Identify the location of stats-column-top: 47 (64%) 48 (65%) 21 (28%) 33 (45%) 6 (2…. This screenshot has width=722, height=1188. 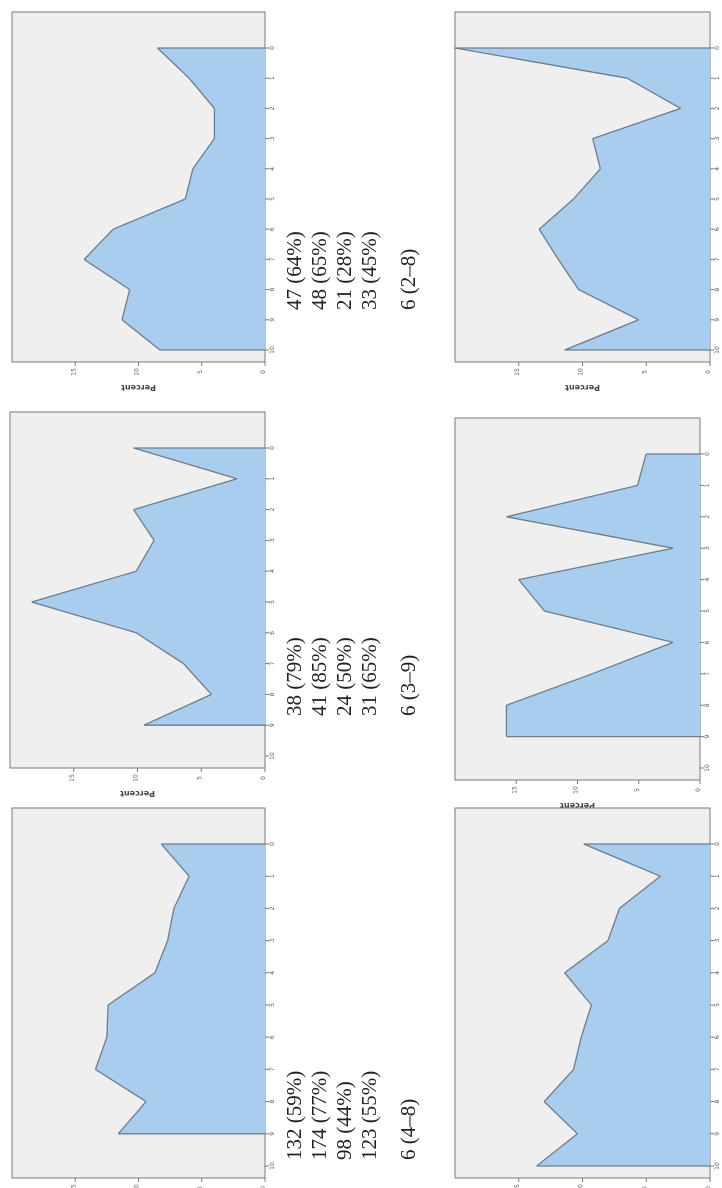
(351, 270).